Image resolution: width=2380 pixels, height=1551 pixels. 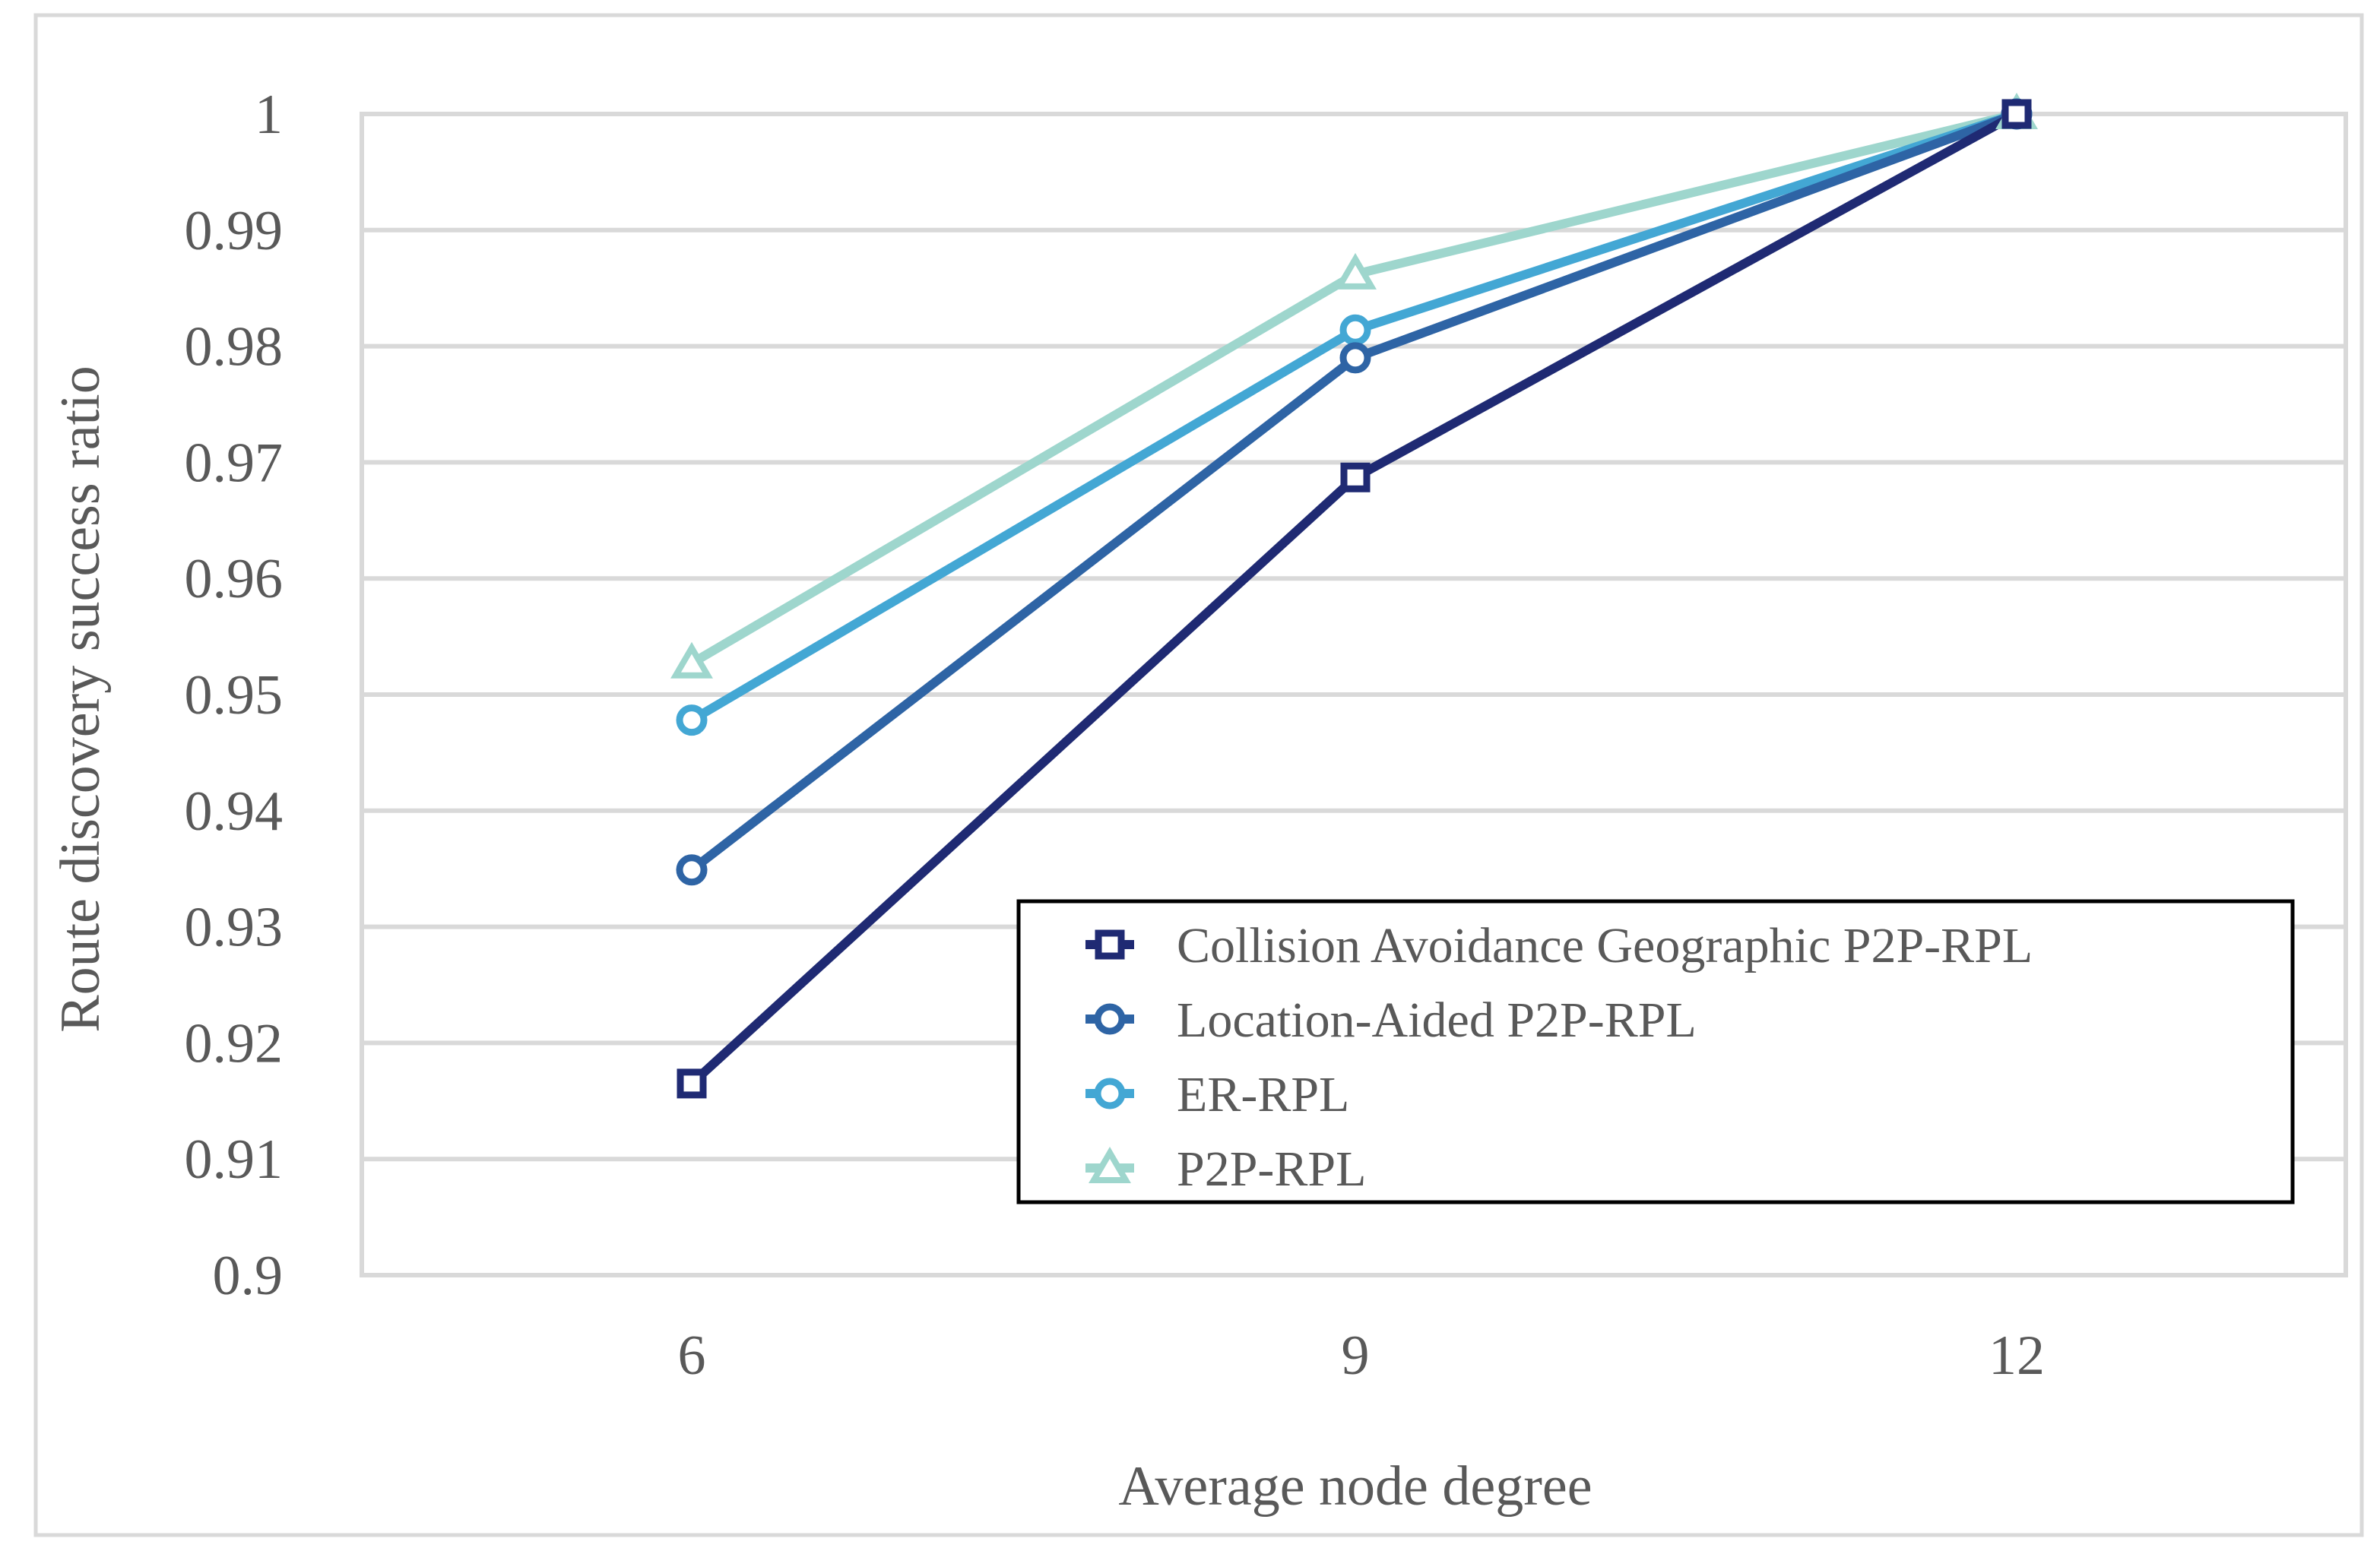 What do you see at coordinates (1355, 1487) in the screenshot?
I see `x-axis-title: Average node degree` at bounding box center [1355, 1487].